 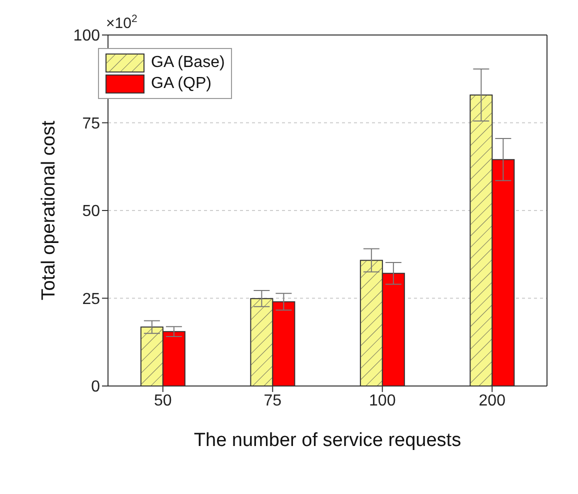 I want to click on x-tick-label: 100, so click(x=382, y=401).